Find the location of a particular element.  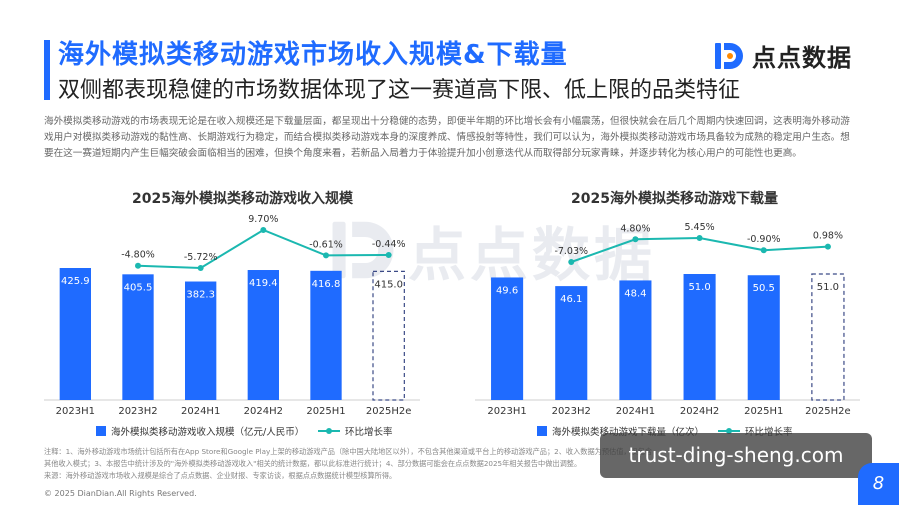

center-watermark: 点点数据 is located at coordinates (491, 250).